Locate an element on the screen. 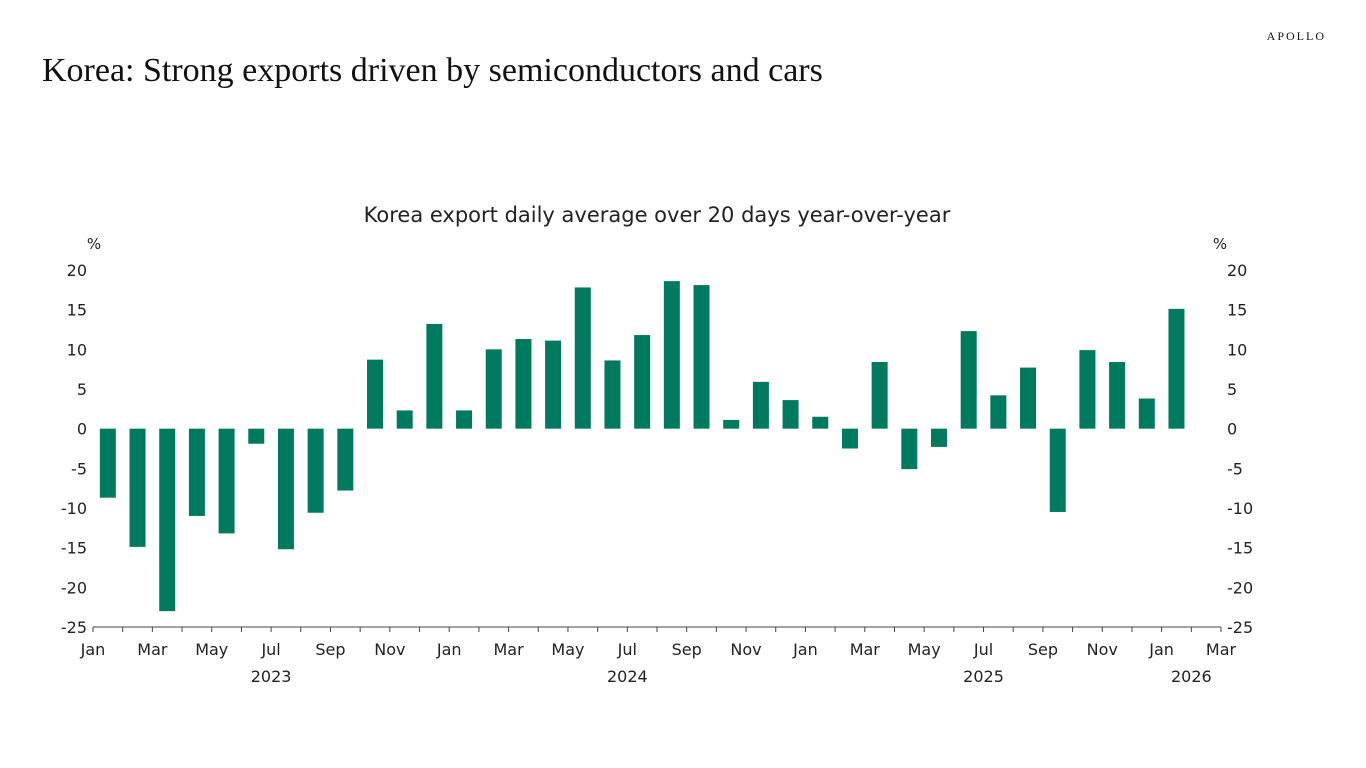 This screenshot has width=1366, height=768. year-label: 2023 is located at coordinates (271, 676).